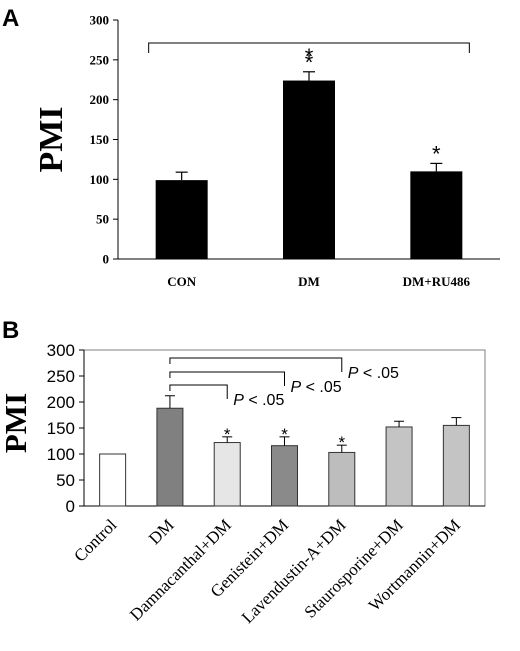  Describe the element at coordinates (10, 18) in the screenshot. I see `panel-a-letter: A` at that location.